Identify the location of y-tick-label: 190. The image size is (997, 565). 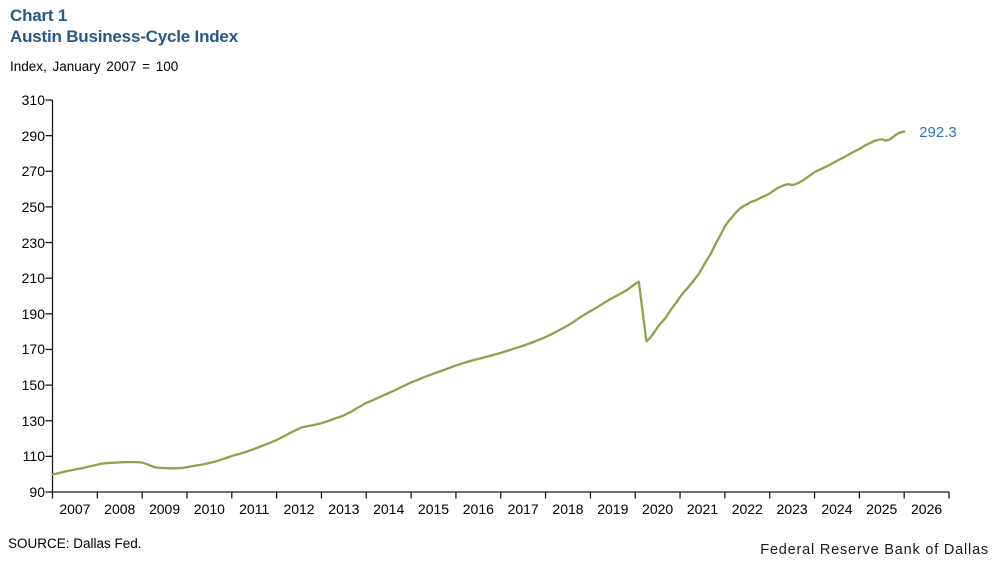
(33, 313).